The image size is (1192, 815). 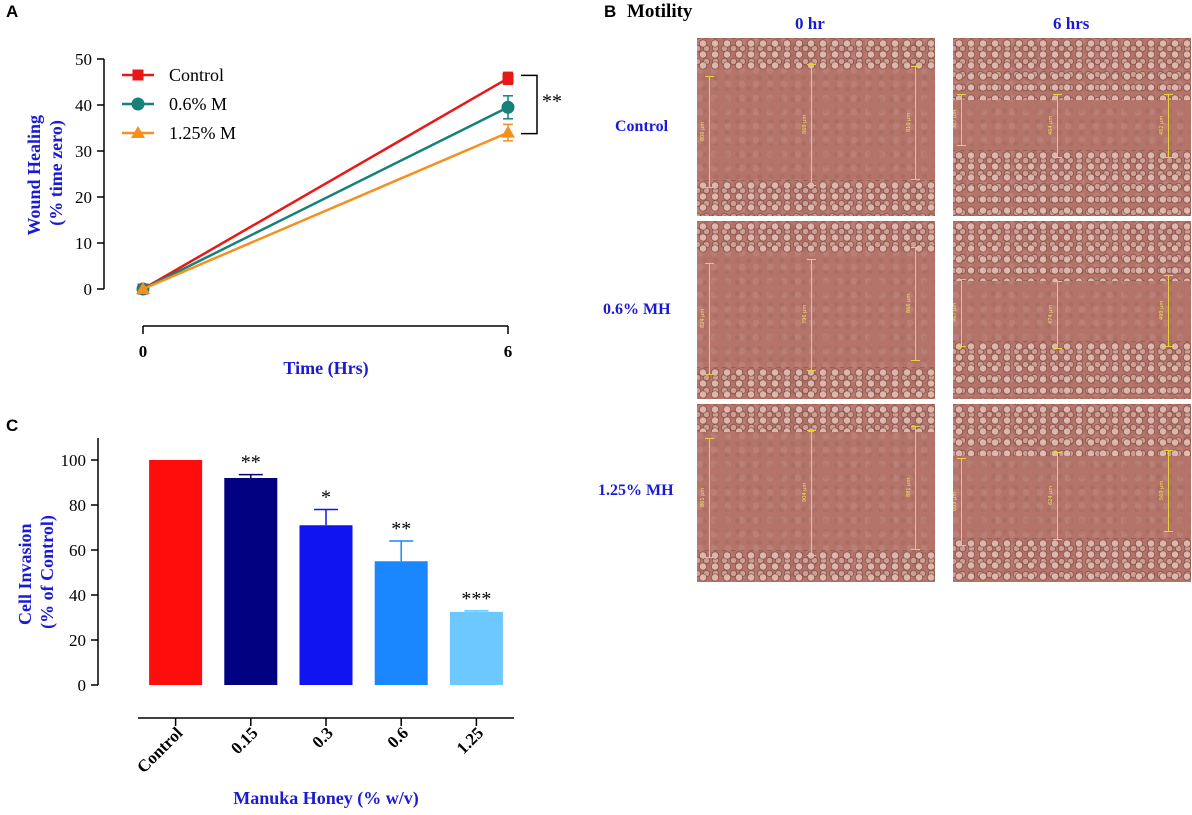 What do you see at coordinates (74, 460) in the screenshot?
I see `y-tick-label-c: 100` at bounding box center [74, 460].